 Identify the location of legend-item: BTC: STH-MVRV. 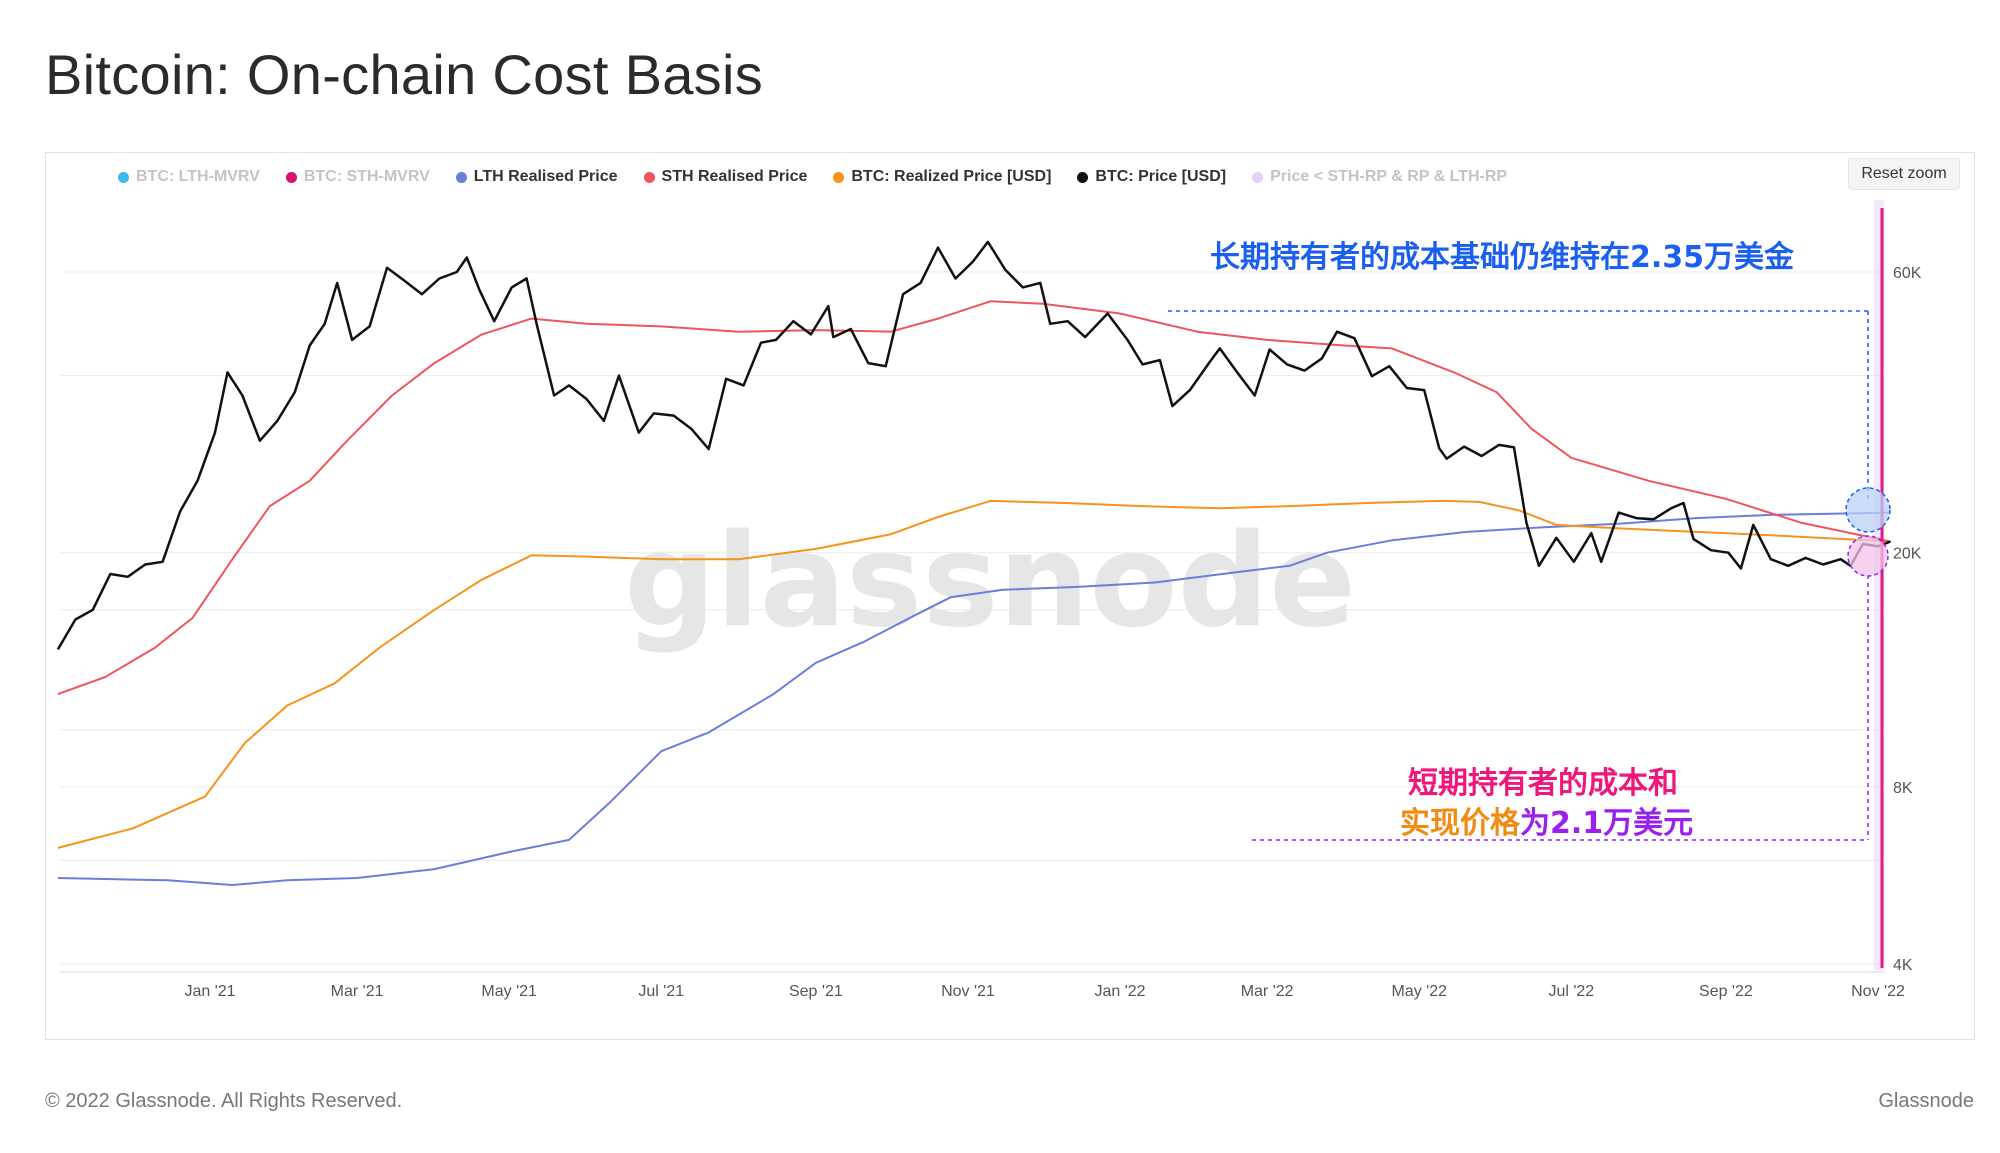
(357, 177).